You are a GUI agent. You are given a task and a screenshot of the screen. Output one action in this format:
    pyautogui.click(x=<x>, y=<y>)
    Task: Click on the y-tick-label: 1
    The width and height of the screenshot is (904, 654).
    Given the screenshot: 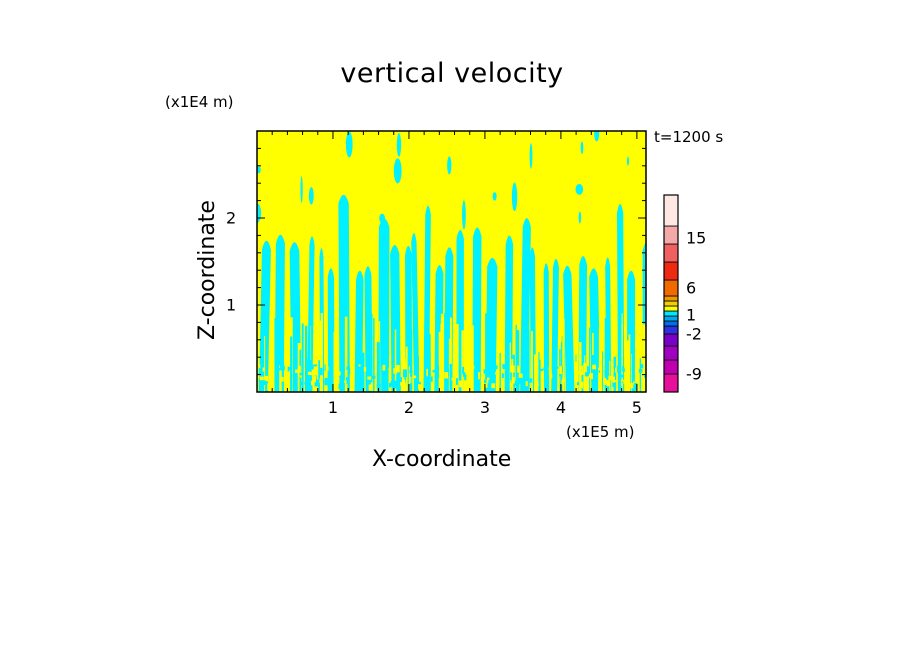 What is the action you would take?
    pyautogui.click(x=231, y=305)
    